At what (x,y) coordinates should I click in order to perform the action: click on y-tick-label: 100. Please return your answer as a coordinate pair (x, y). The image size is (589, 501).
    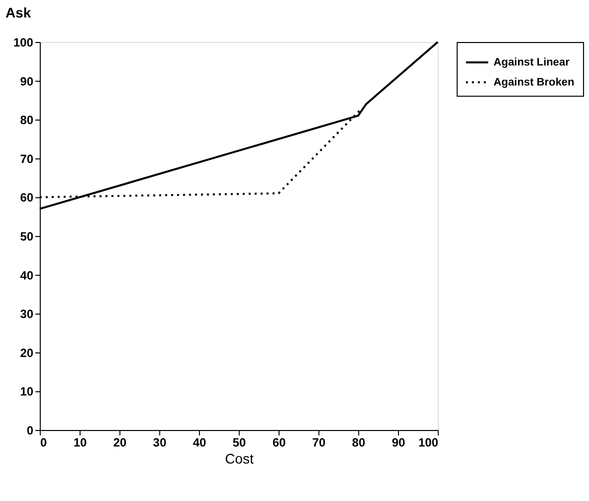
    Looking at the image, I should click on (23, 42).